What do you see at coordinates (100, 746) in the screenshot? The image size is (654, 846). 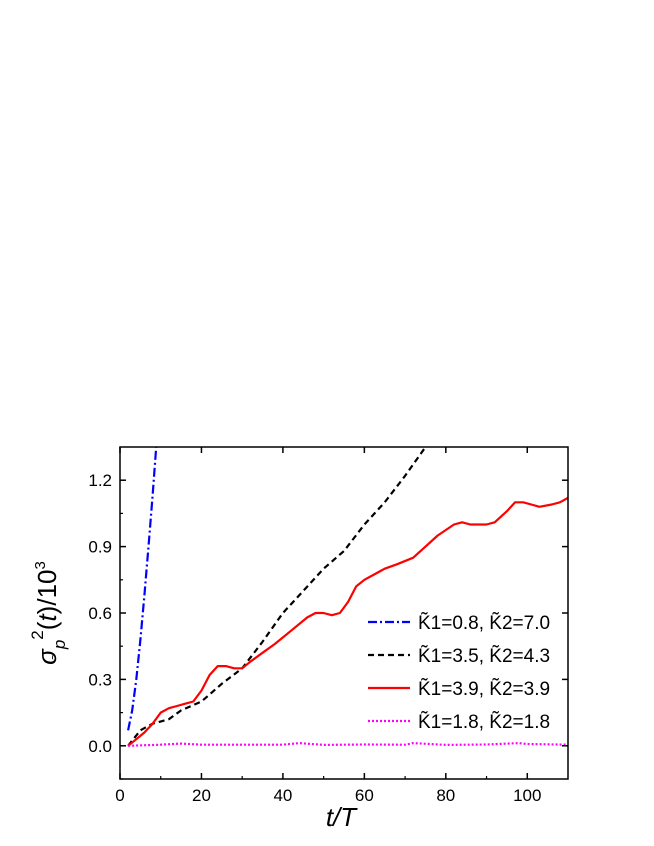 I see `y-tick-label: 0.0` at bounding box center [100, 746].